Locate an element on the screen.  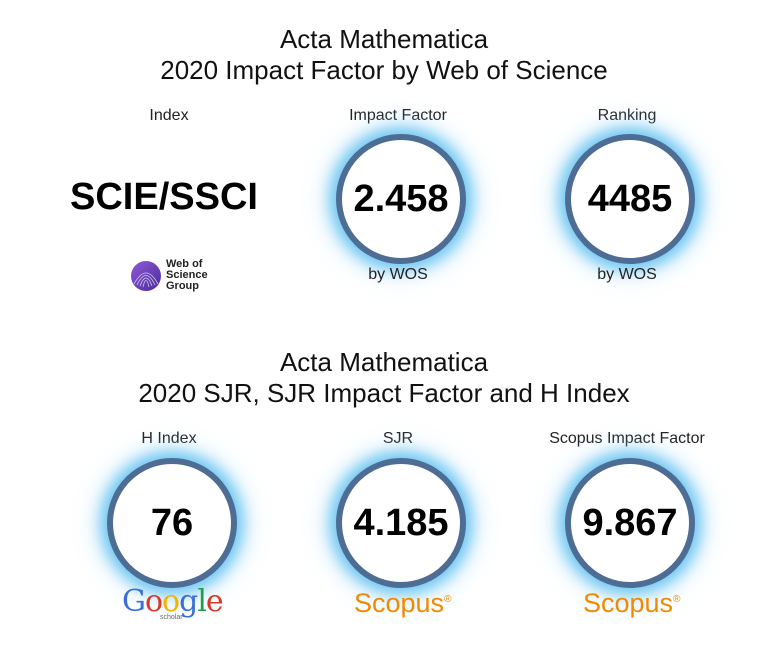
impact-factor-label: Impact Factor is located at coordinates (398, 115).